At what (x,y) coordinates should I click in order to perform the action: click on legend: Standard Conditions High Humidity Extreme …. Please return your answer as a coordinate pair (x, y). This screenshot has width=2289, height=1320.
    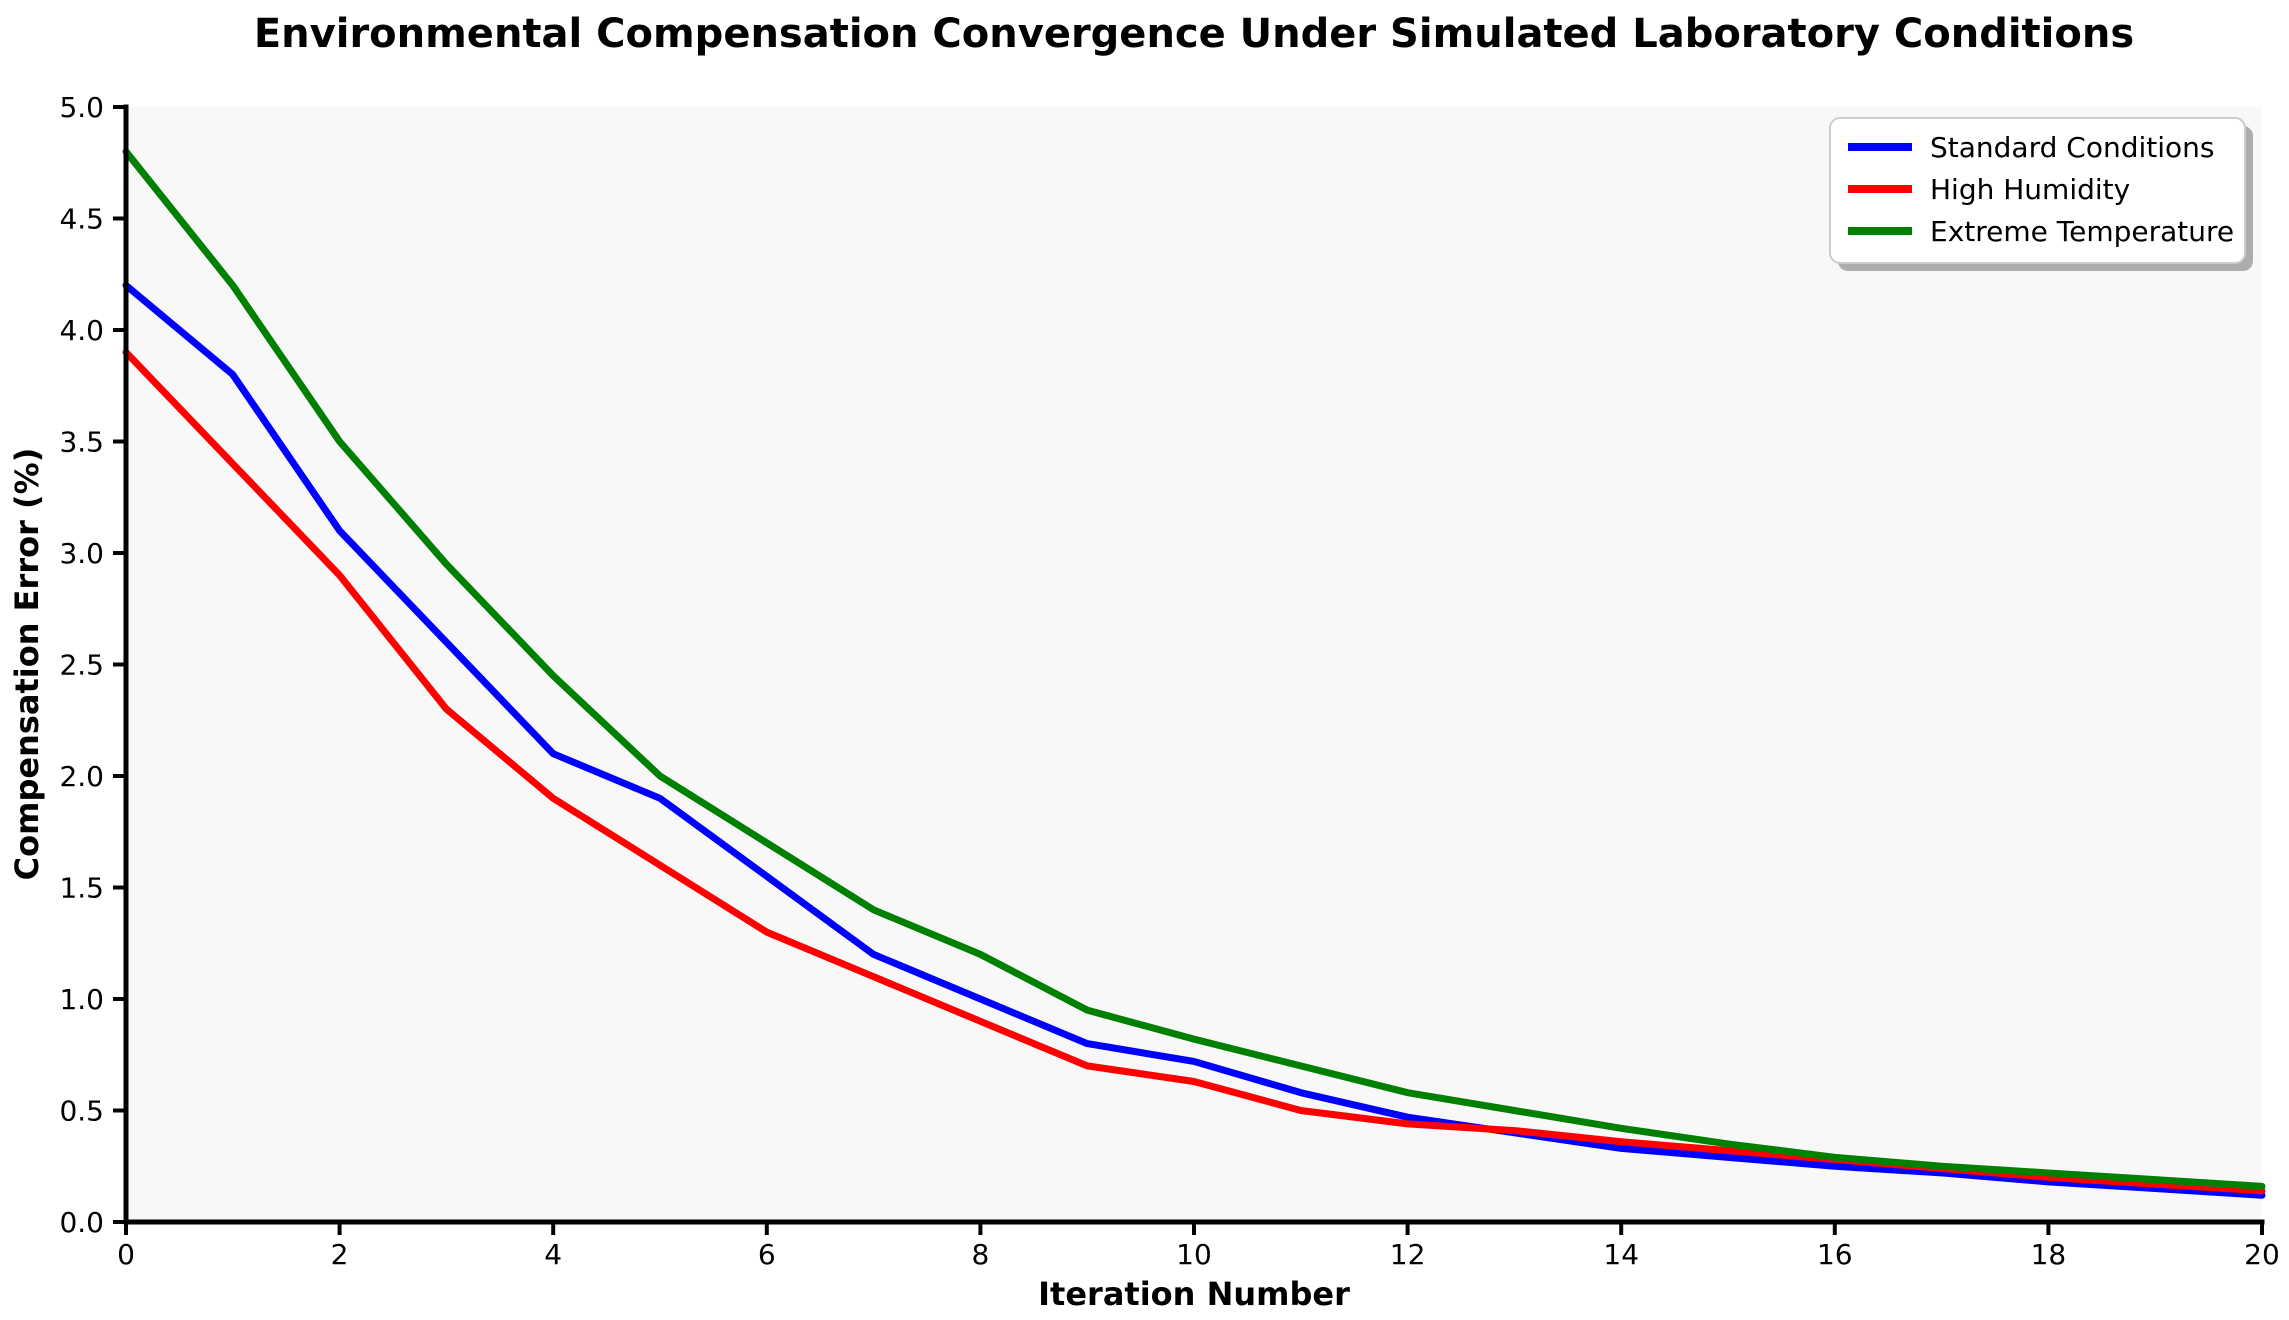
    Looking at the image, I should click on (2041, 194).